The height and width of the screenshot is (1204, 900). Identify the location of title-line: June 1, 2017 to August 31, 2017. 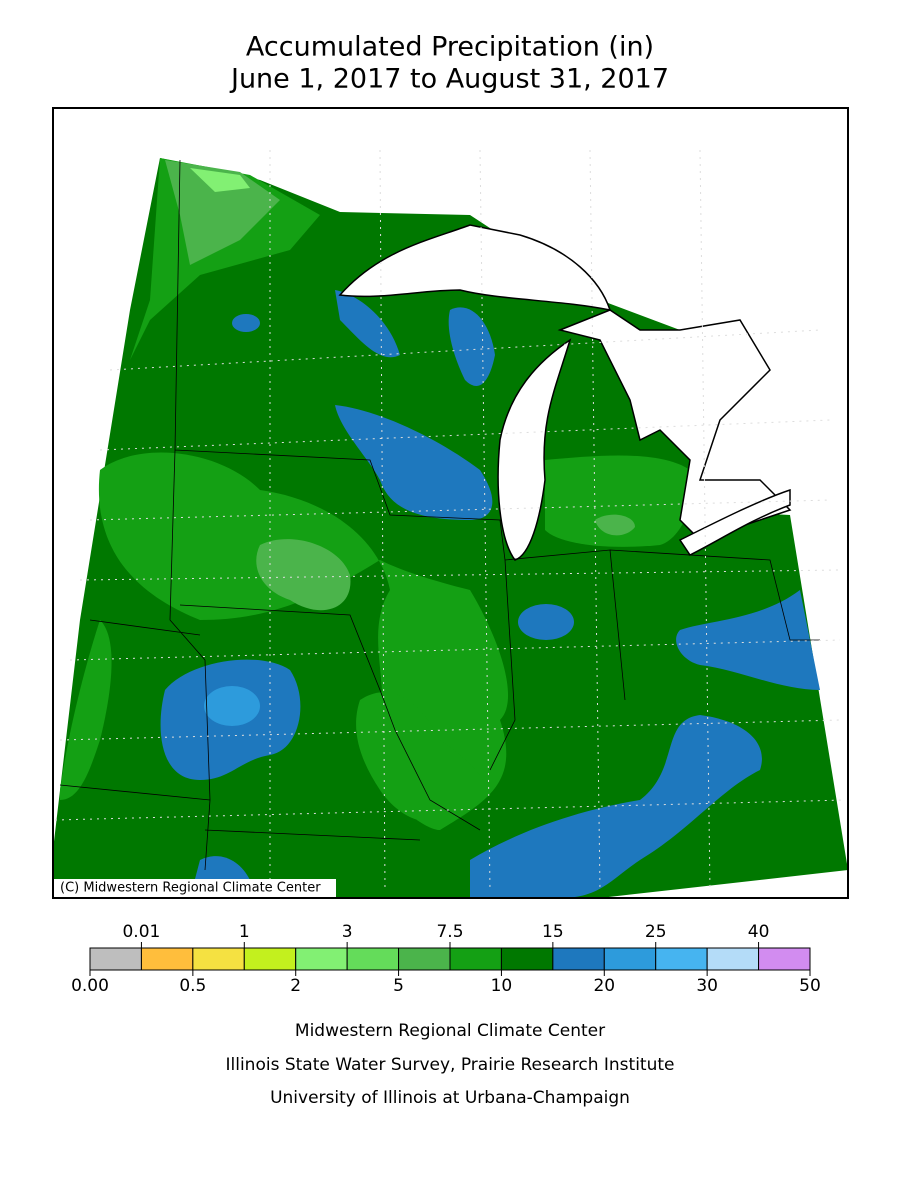
(449, 79).